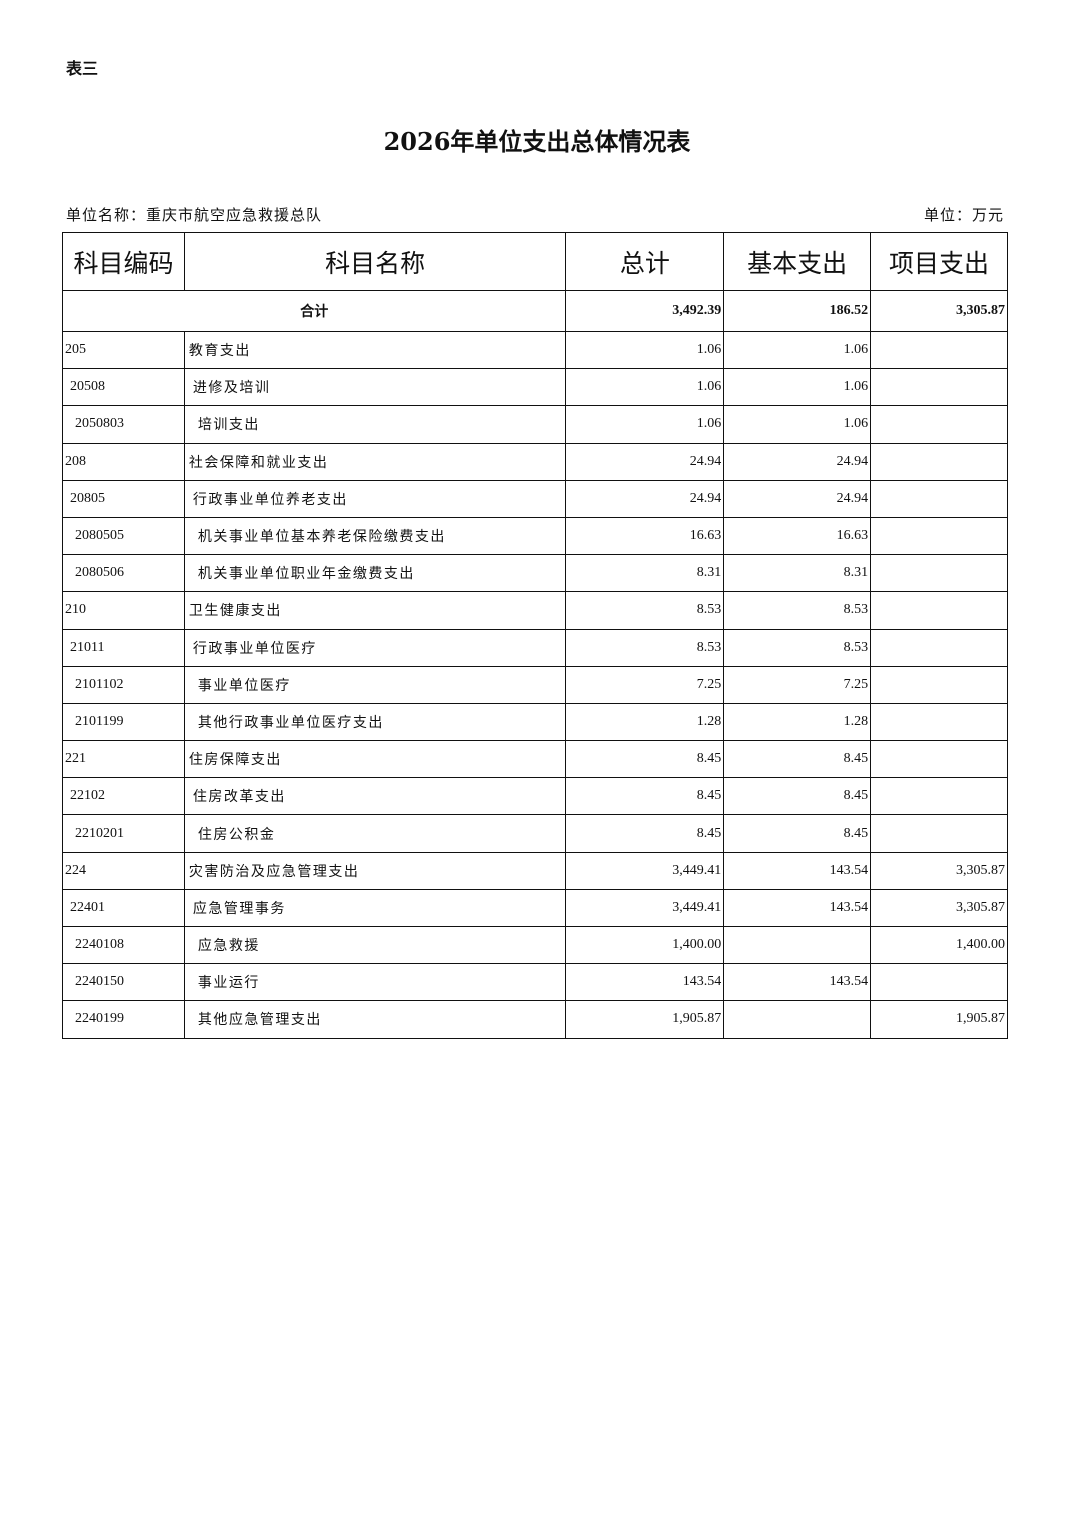 The height and width of the screenshot is (1520, 1074). Describe the element at coordinates (123, 1019) in the screenshot. I see `row-code: 2240199` at that location.